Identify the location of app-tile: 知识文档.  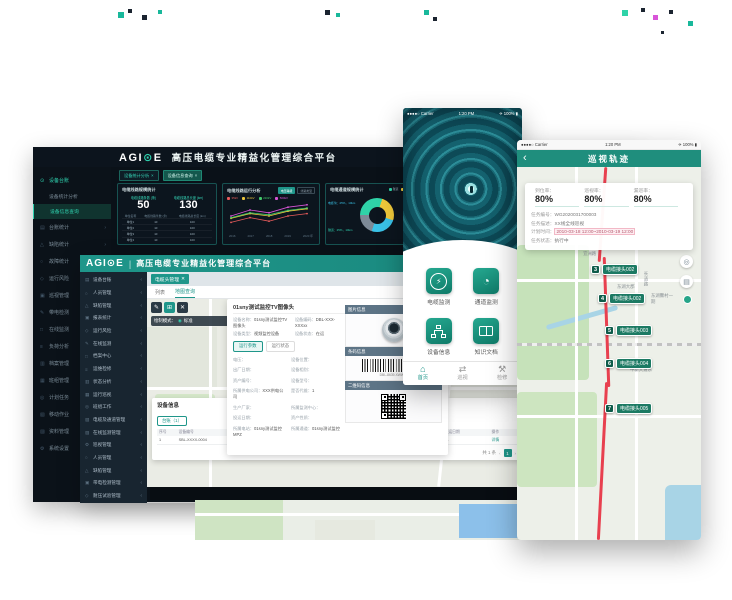
(486, 337).